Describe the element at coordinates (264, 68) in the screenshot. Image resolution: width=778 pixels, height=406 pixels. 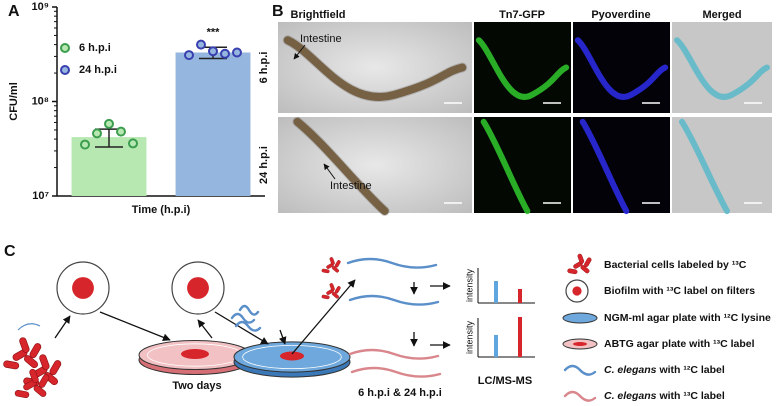
I see `row-label: 6 h.p.i` at that location.